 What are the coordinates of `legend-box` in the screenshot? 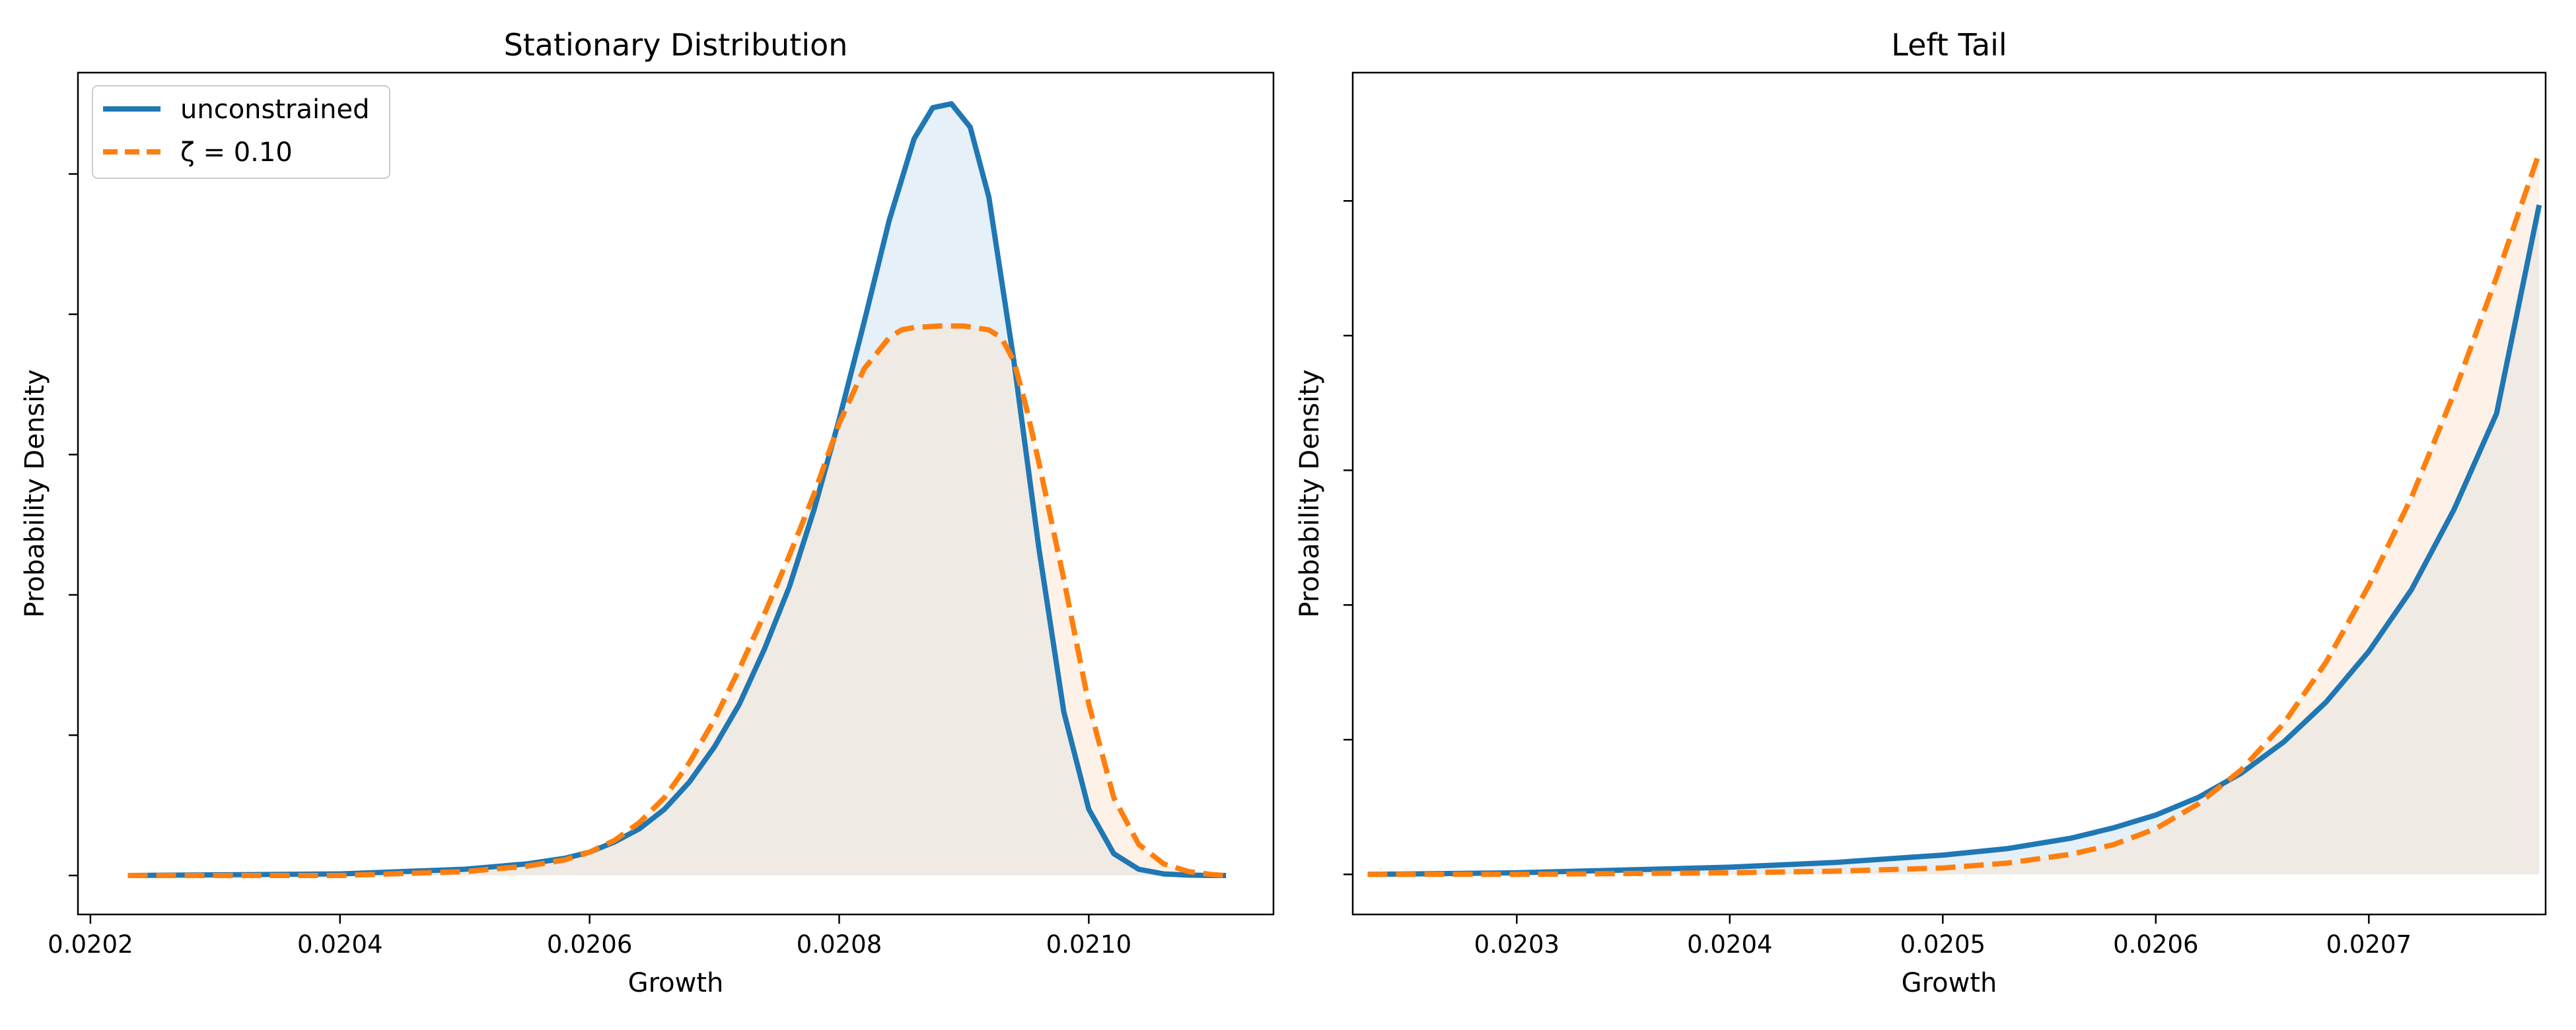 It's located at (241, 132).